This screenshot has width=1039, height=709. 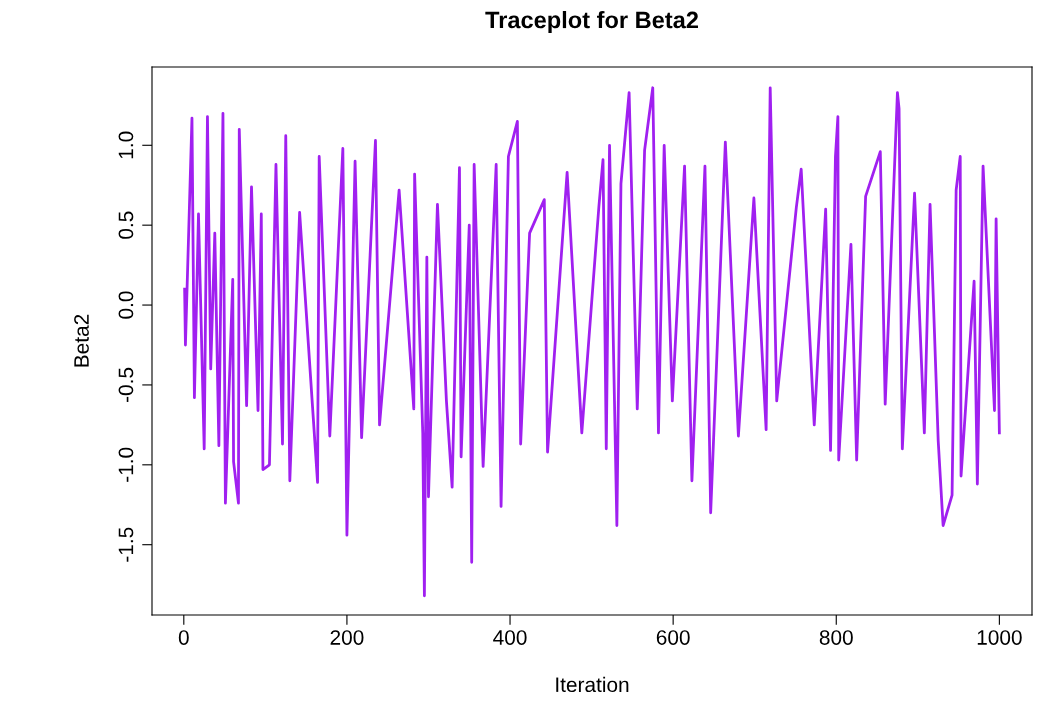 I want to click on y-tick-label: -0.5, so click(x=126, y=384).